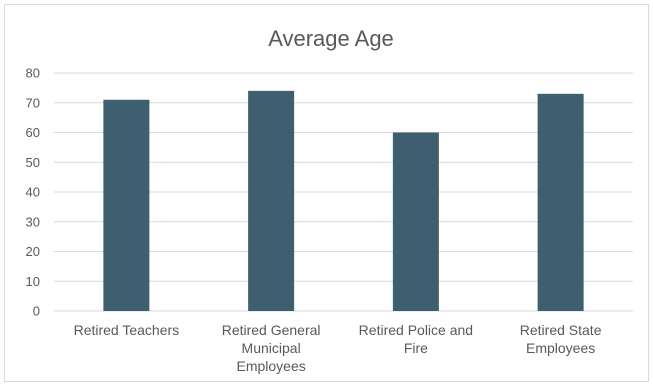 Image resolution: width=653 pixels, height=386 pixels. What do you see at coordinates (561, 339) in the screenshot?
I see `x-category-label: Retired State Employees` at bounding box center [561, 339].